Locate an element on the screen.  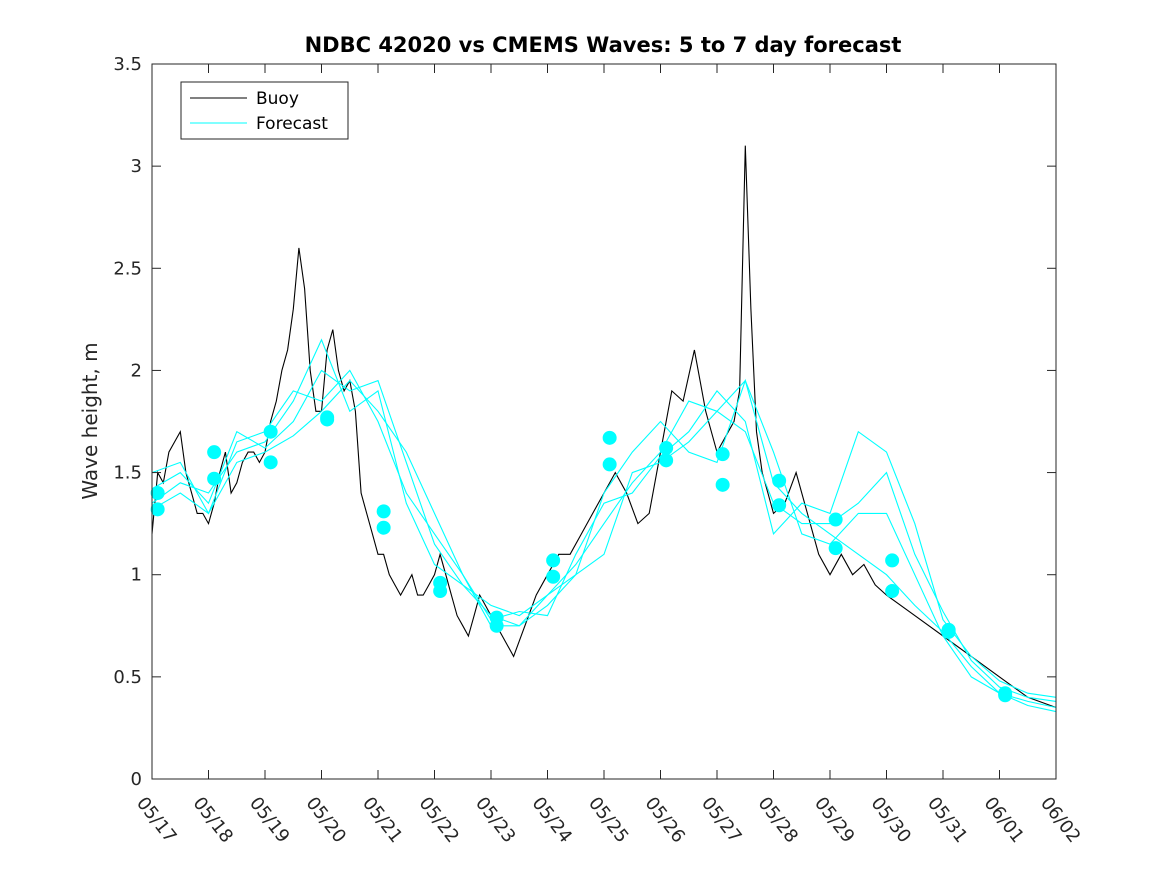
legend-label-buoy: Buoy is located at coordinates (277, 99).